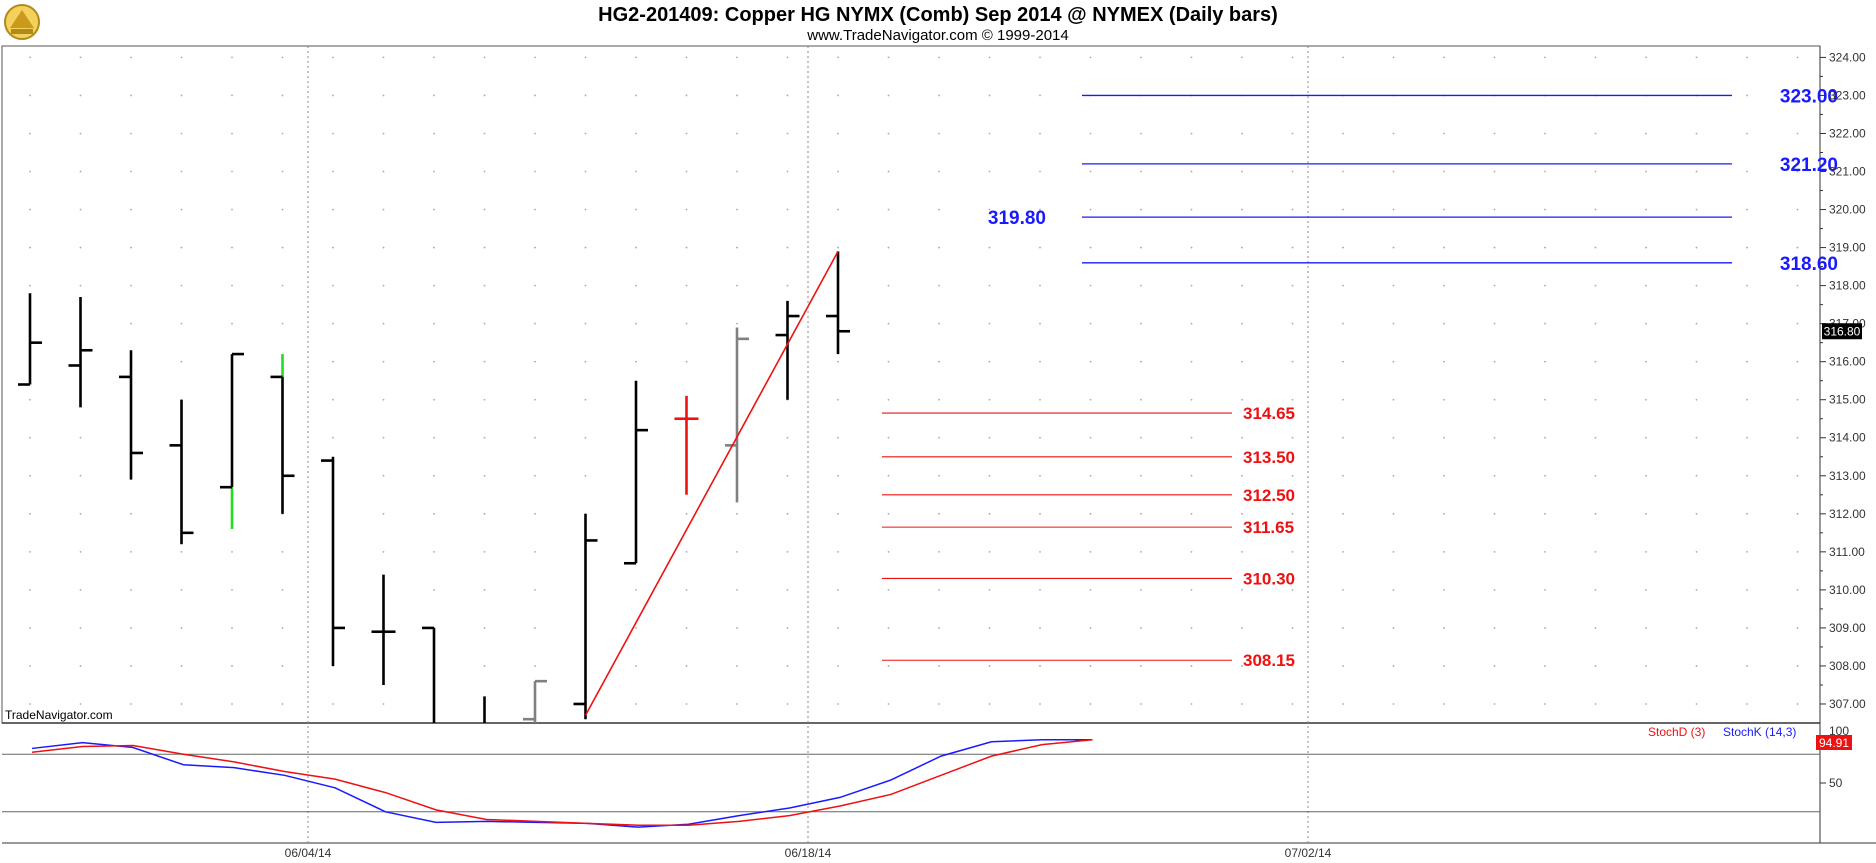 This screenshot has height=863, width=1876. What do you see at coordinates (59, 715) in the screenshot?
I see `watermark: TradeNavigator.com` at bounding box center [59, 715].